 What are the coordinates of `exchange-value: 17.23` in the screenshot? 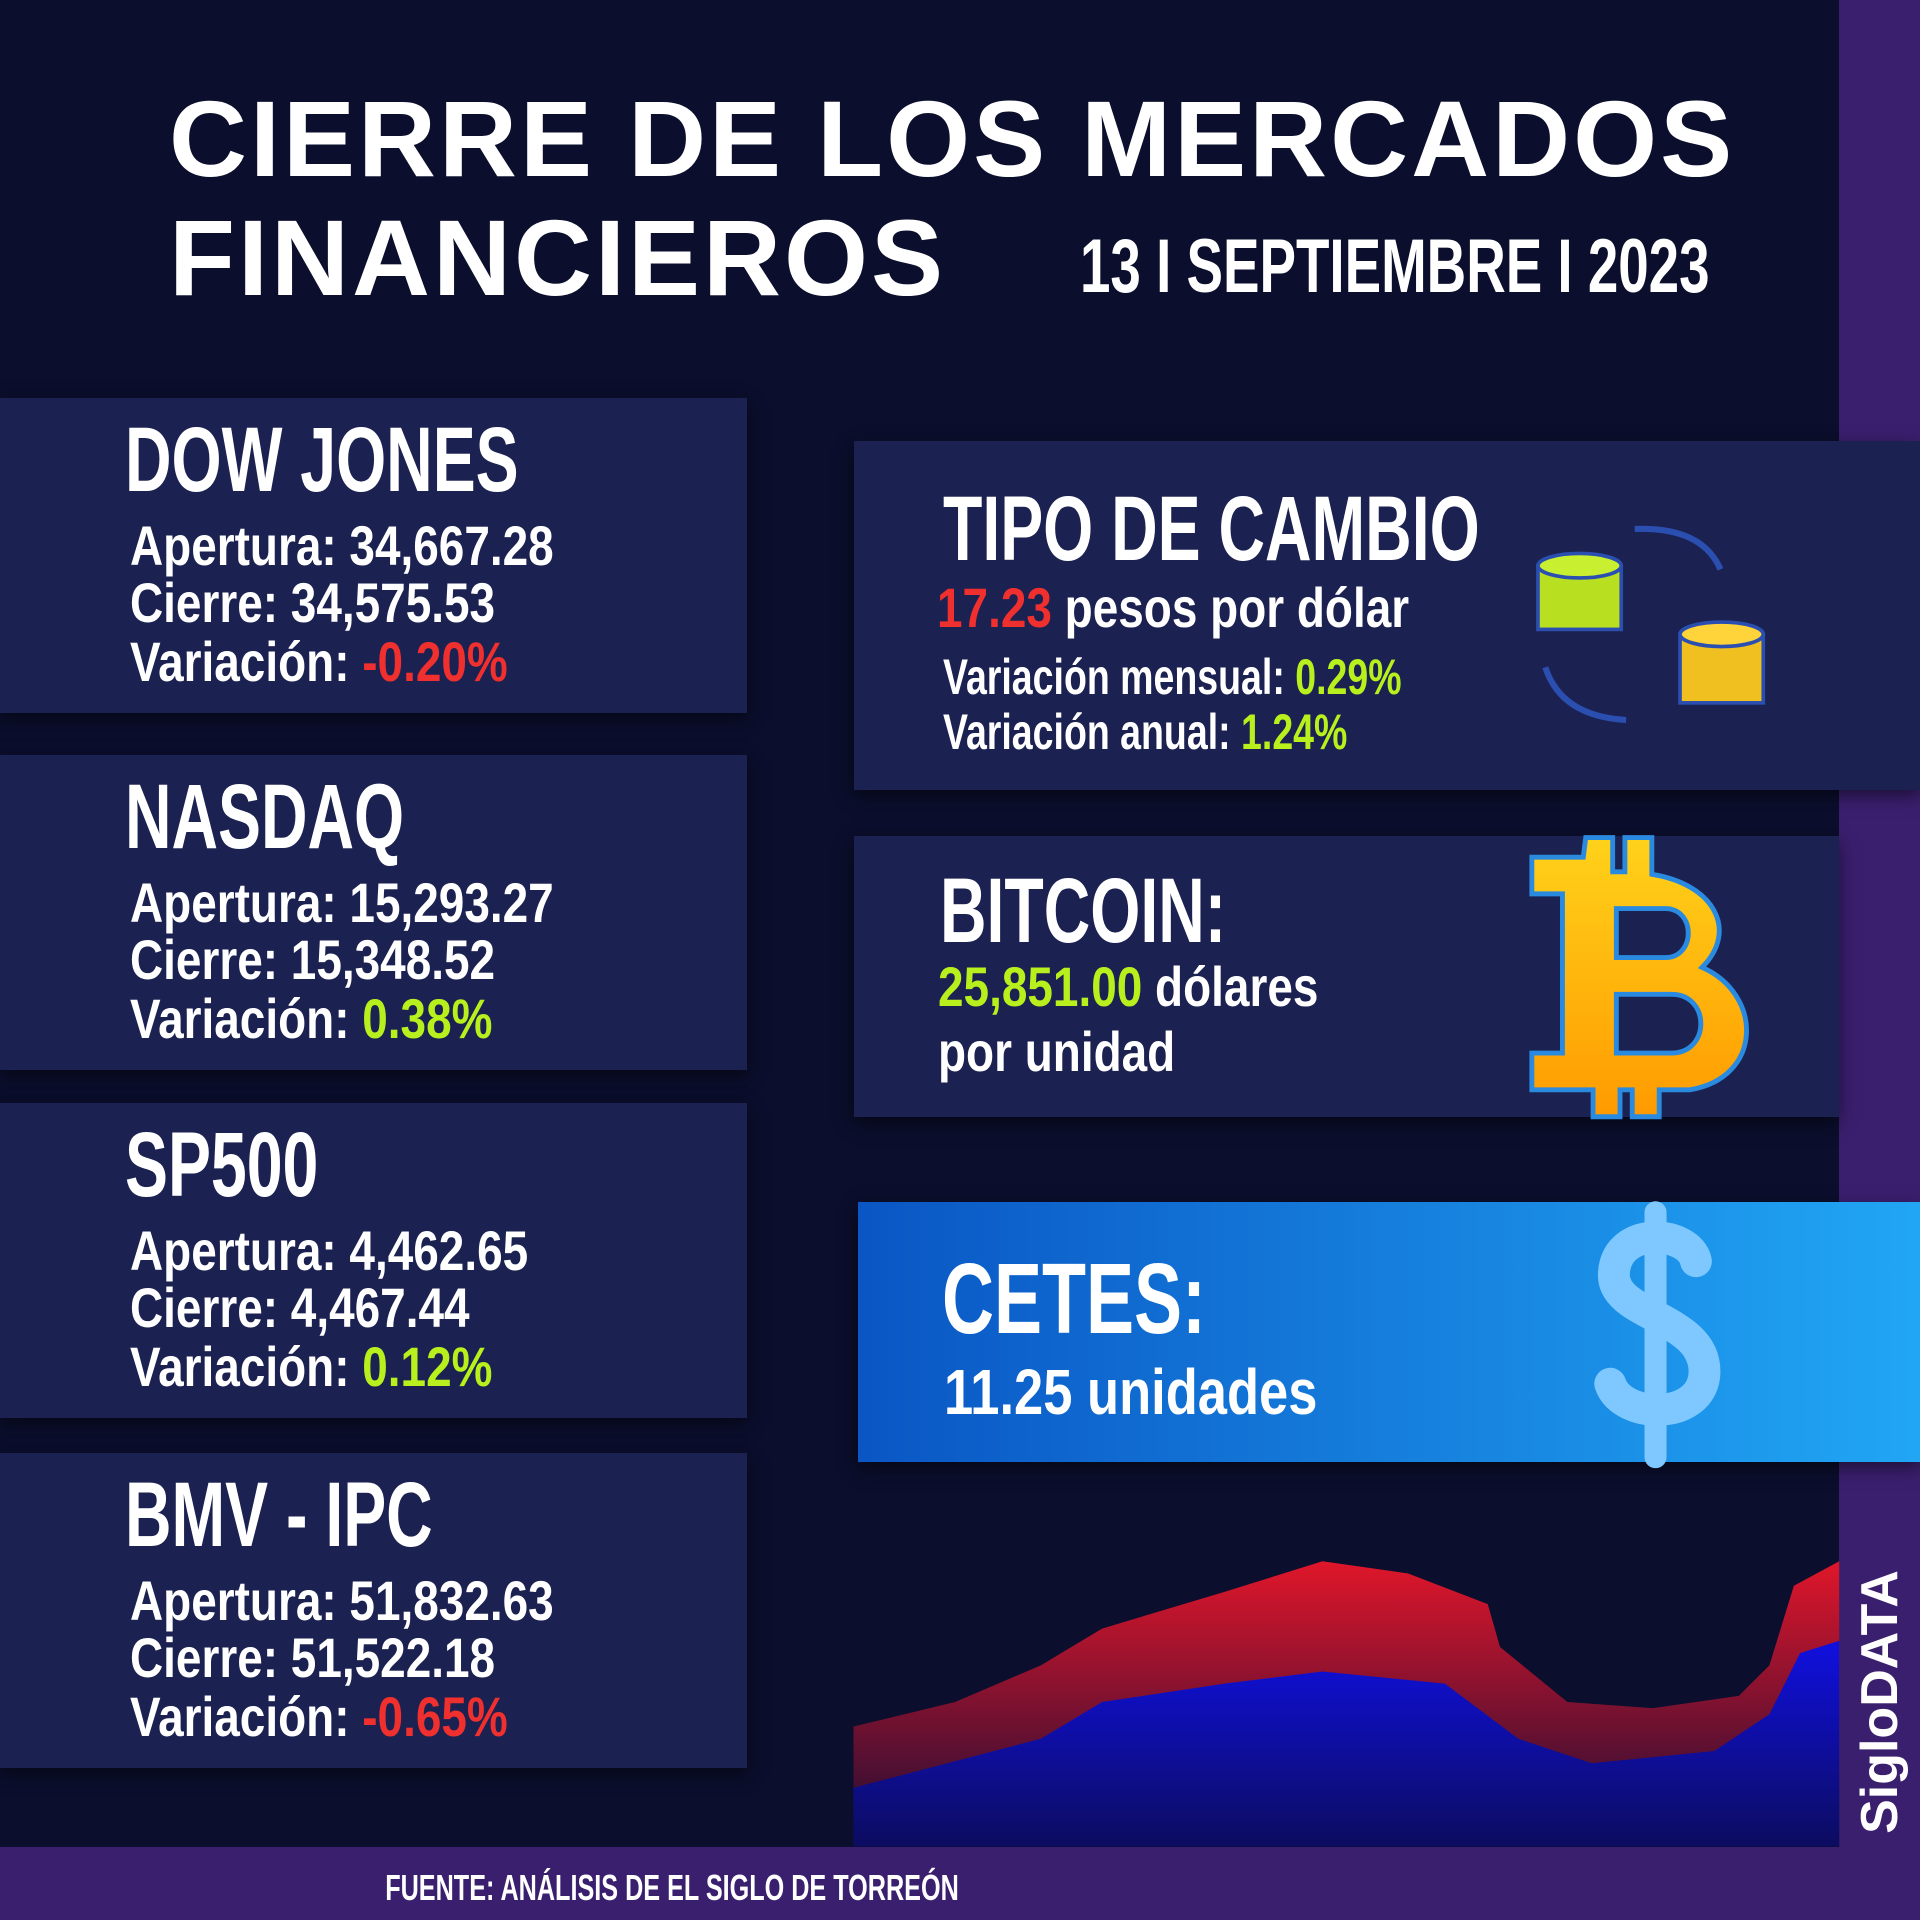 It's located at (994, 607).